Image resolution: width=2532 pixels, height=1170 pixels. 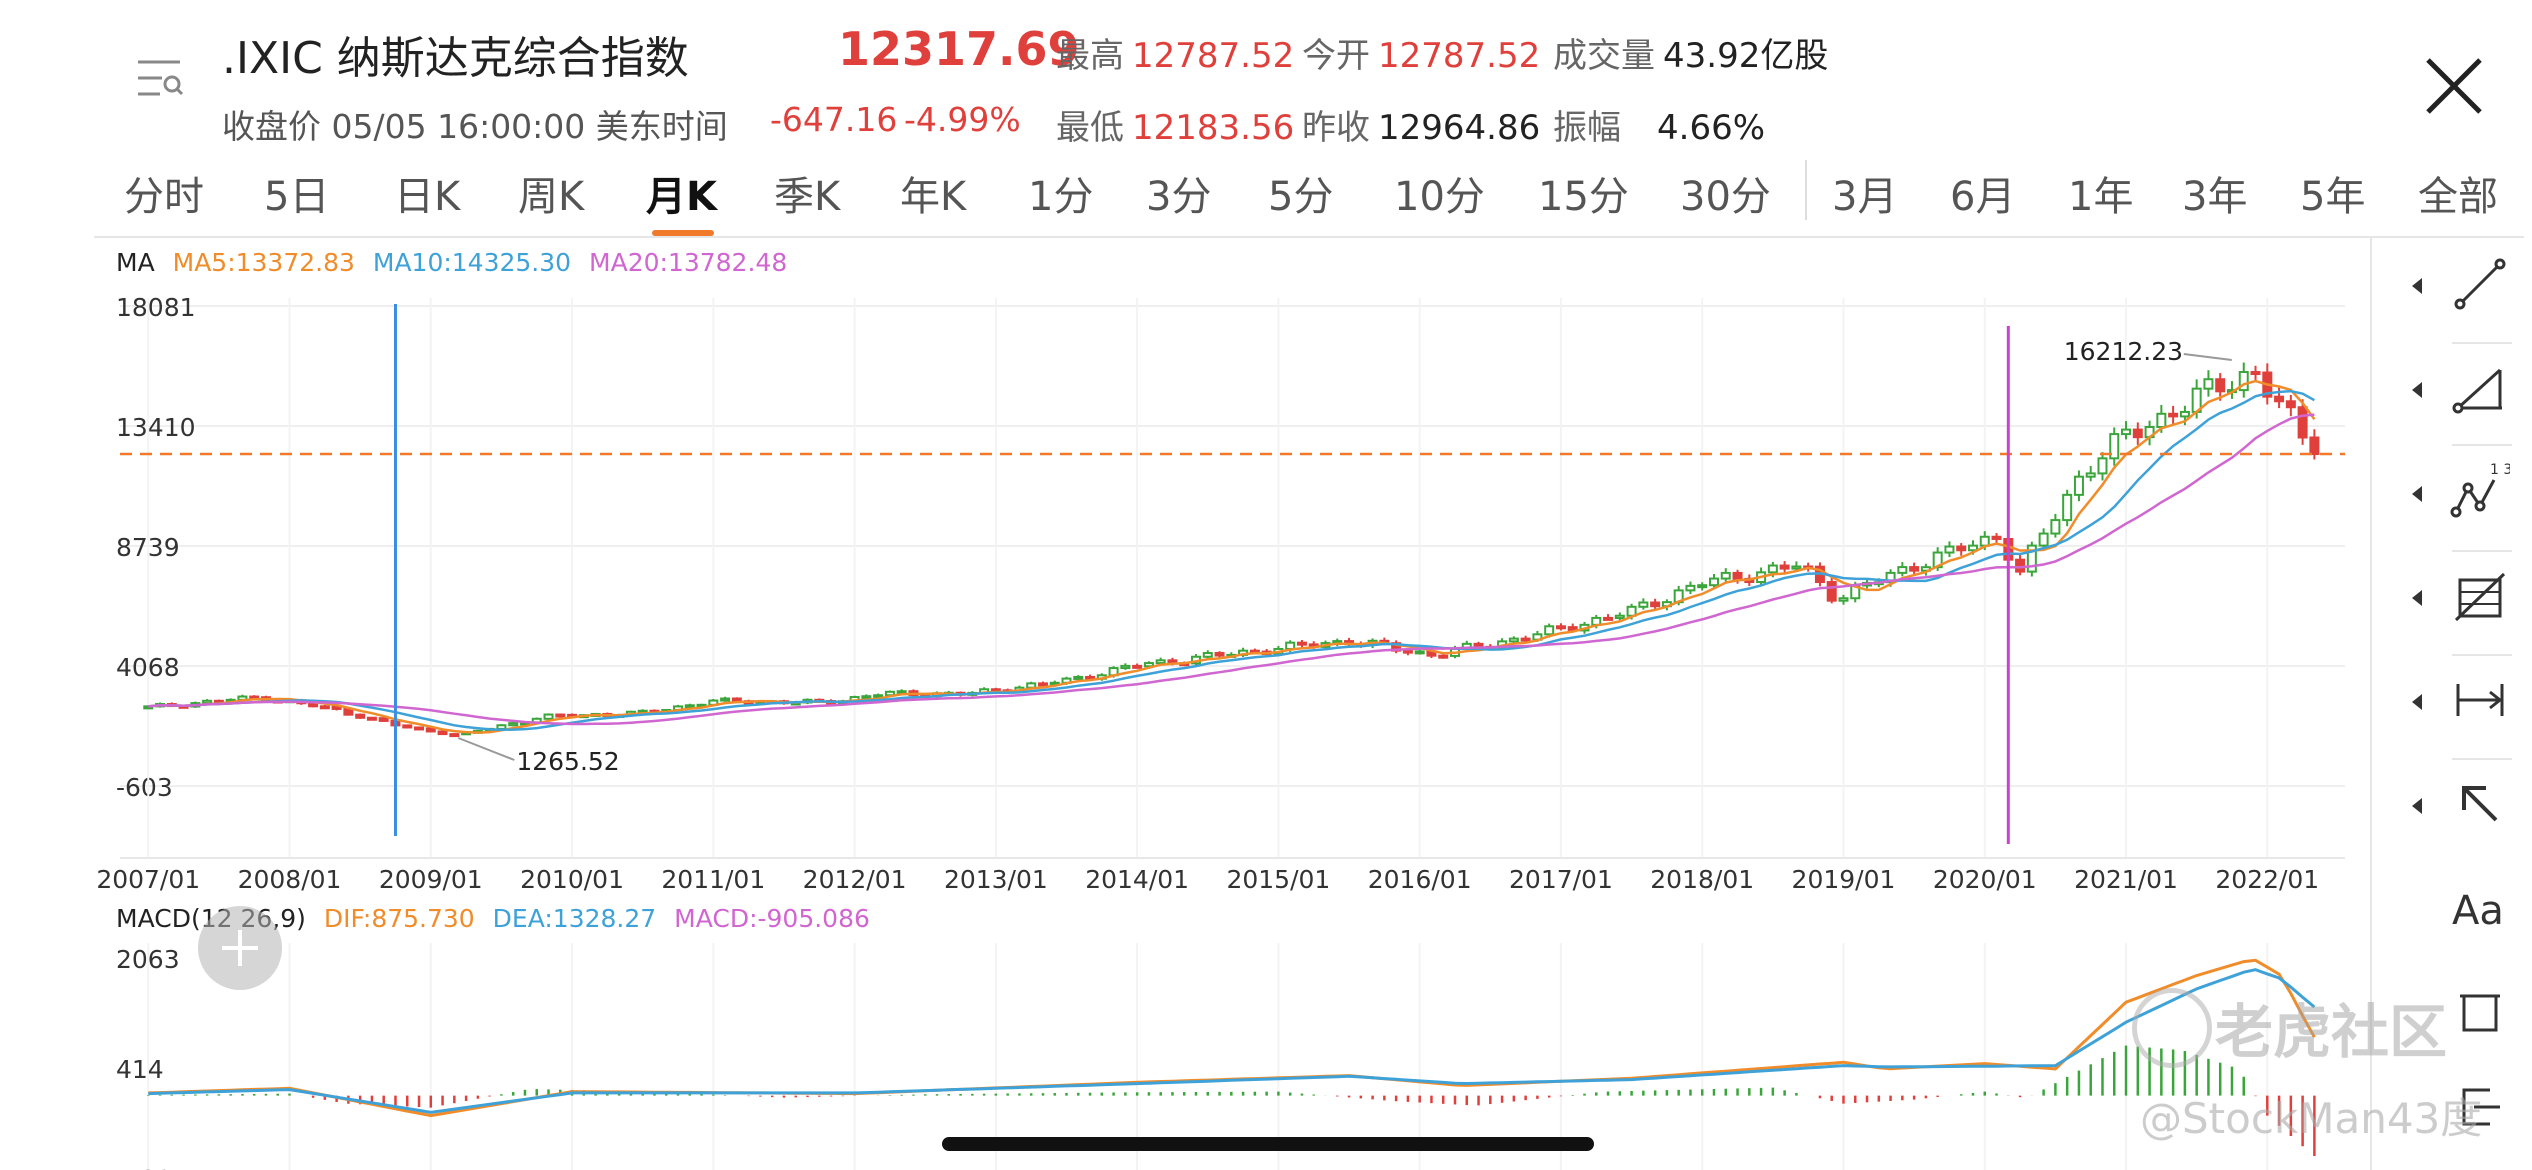 What do you see at coordinates (551, 197) in the screenshot?
I see `tab-week-k: 周K` at bounding box center [551, 197].